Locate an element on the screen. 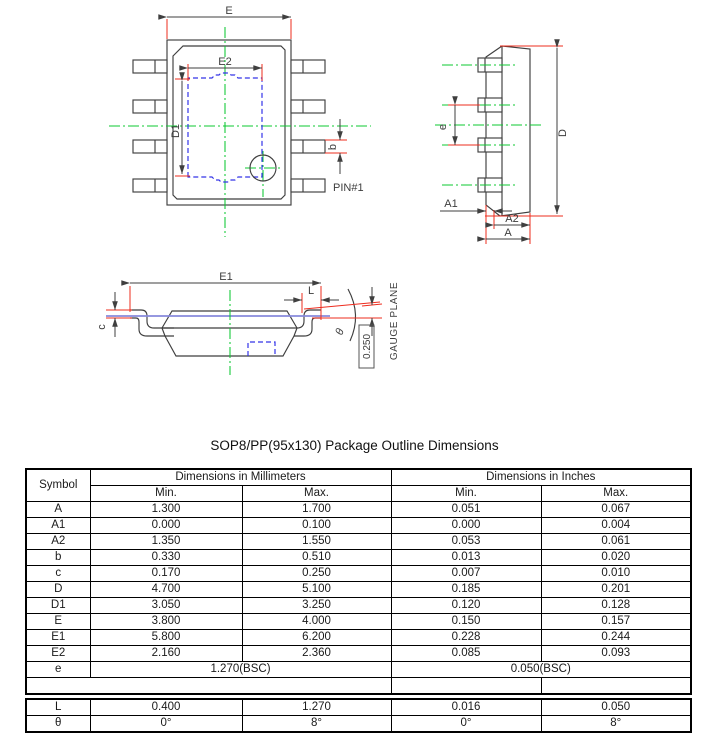  table-row-empty is located at coordinates (358, 686).